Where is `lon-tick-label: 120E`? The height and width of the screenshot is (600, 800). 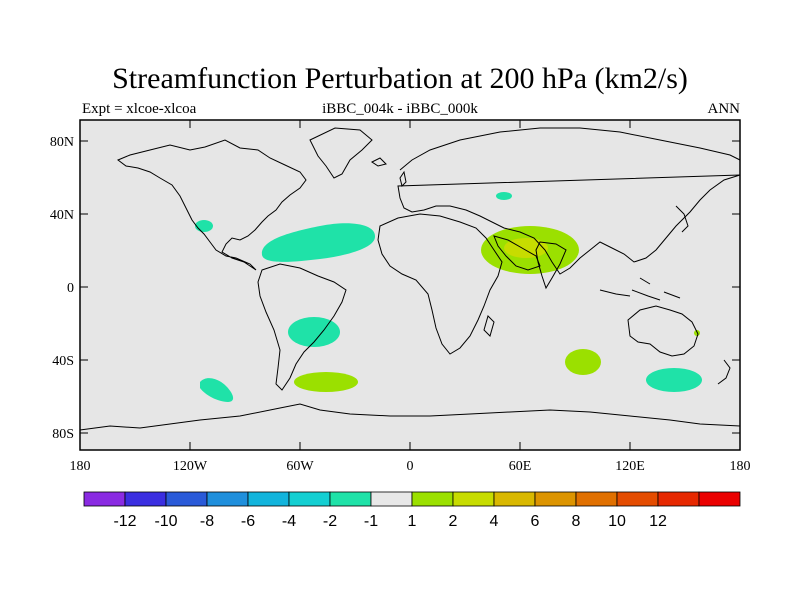
lon-tick-label: 120E is located at coordinates (630, 466).